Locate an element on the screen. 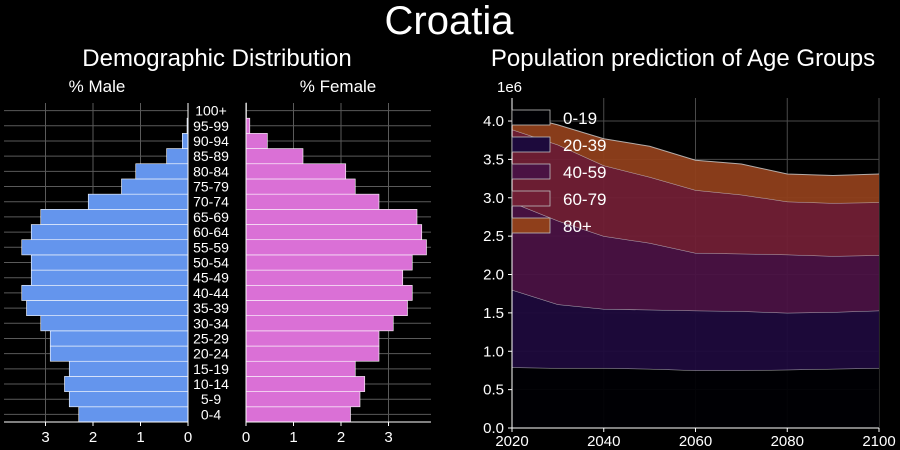 The height and width of the screenshot is (450, 900). male-side-title: % Male is located at coordinates (97, 86).